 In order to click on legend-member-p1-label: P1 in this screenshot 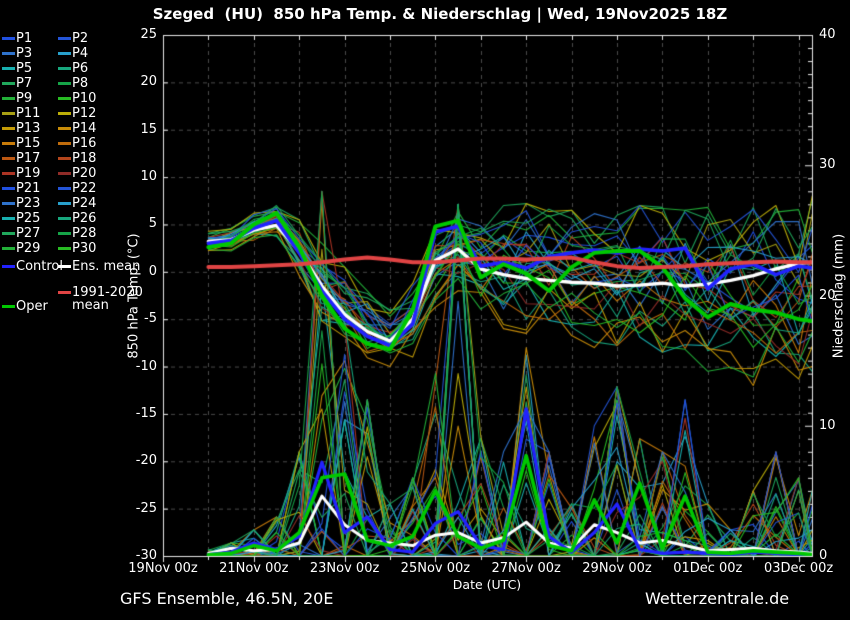, I will do `click(24, 38)`.